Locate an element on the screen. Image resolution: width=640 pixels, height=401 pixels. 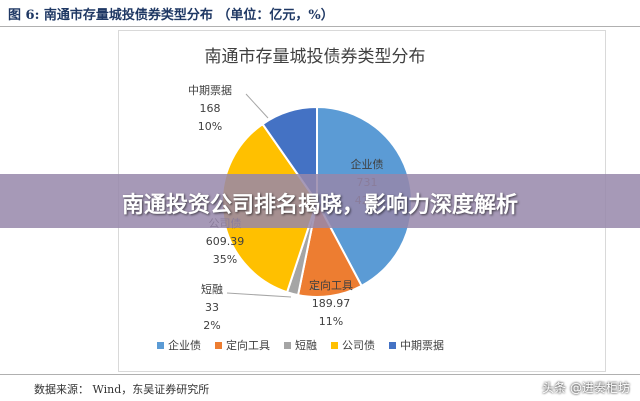
figure-header: 图 6: 南通市存量城投债券类型分布 （单位：亿元，%） is located at coordinates (320, 13).